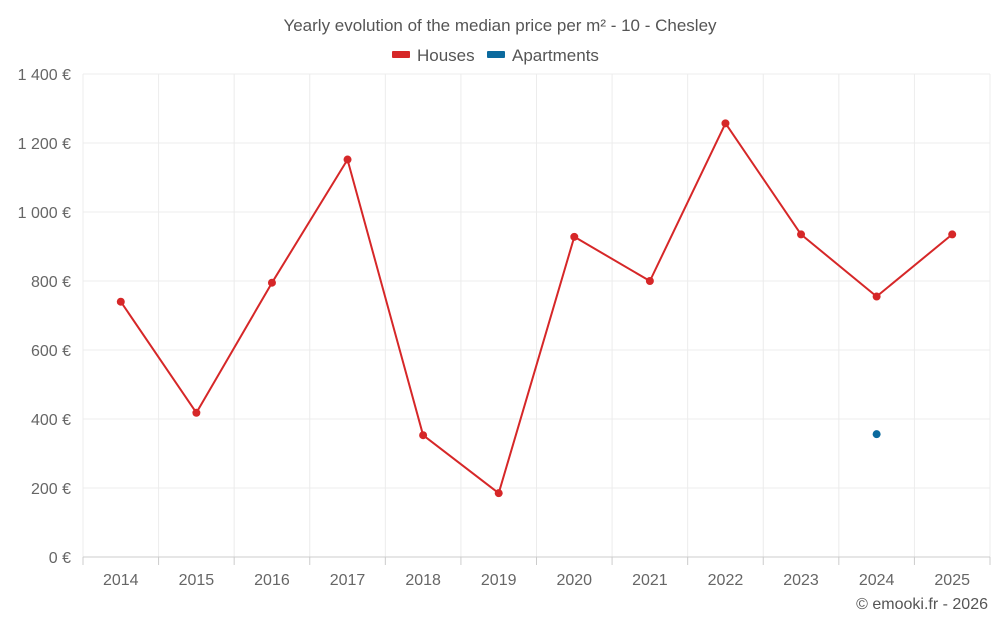  I want to click on x-tick-label: 2021, so click(650, 580).